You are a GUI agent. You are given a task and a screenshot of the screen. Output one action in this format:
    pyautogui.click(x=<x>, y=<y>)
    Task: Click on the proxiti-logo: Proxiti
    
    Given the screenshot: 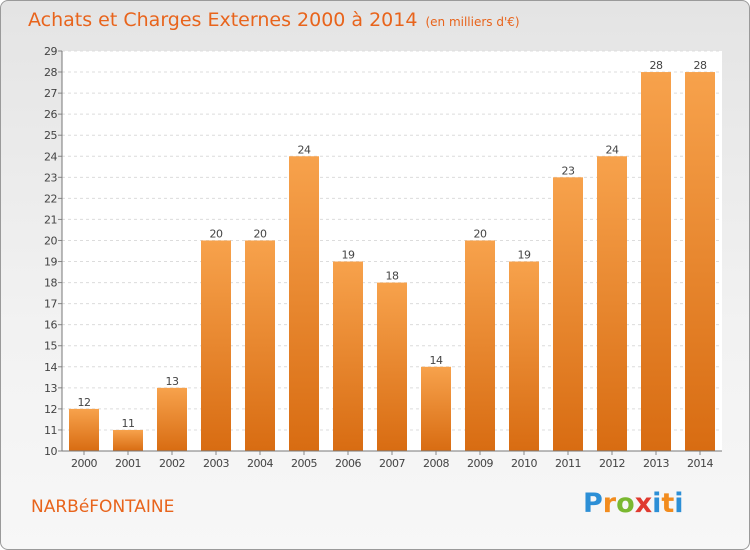 What is the action you would take?
    pyautogui.click(x=633, y=503)
    